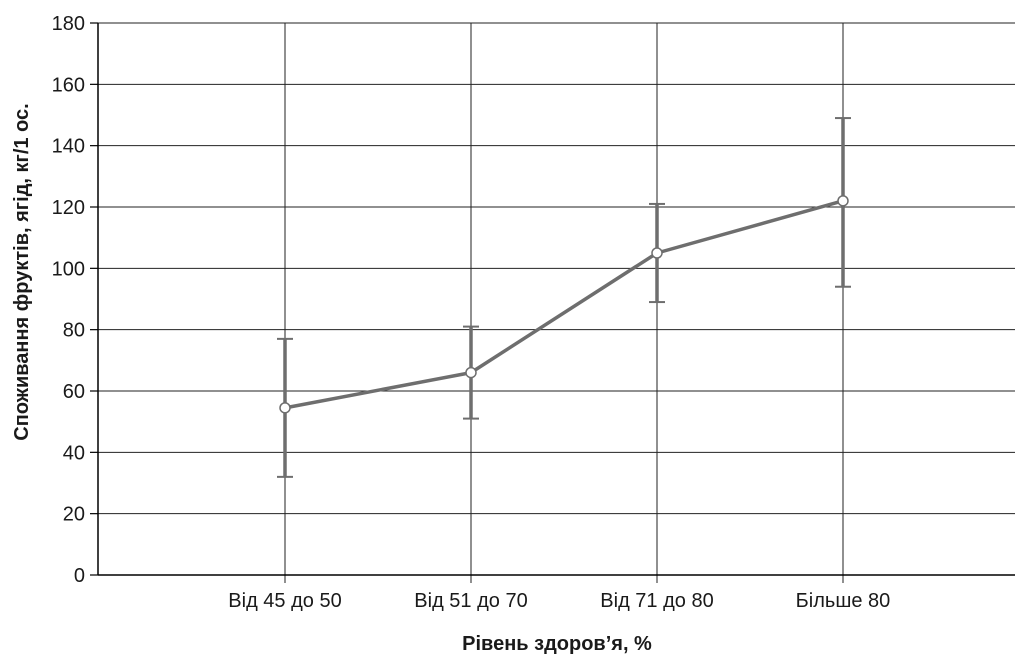 This screenshot has height=657, width=1016. Describe the element at coordinates (843, 601) in the screenshot. I see `x-tick-label: Більше 80` at that location.